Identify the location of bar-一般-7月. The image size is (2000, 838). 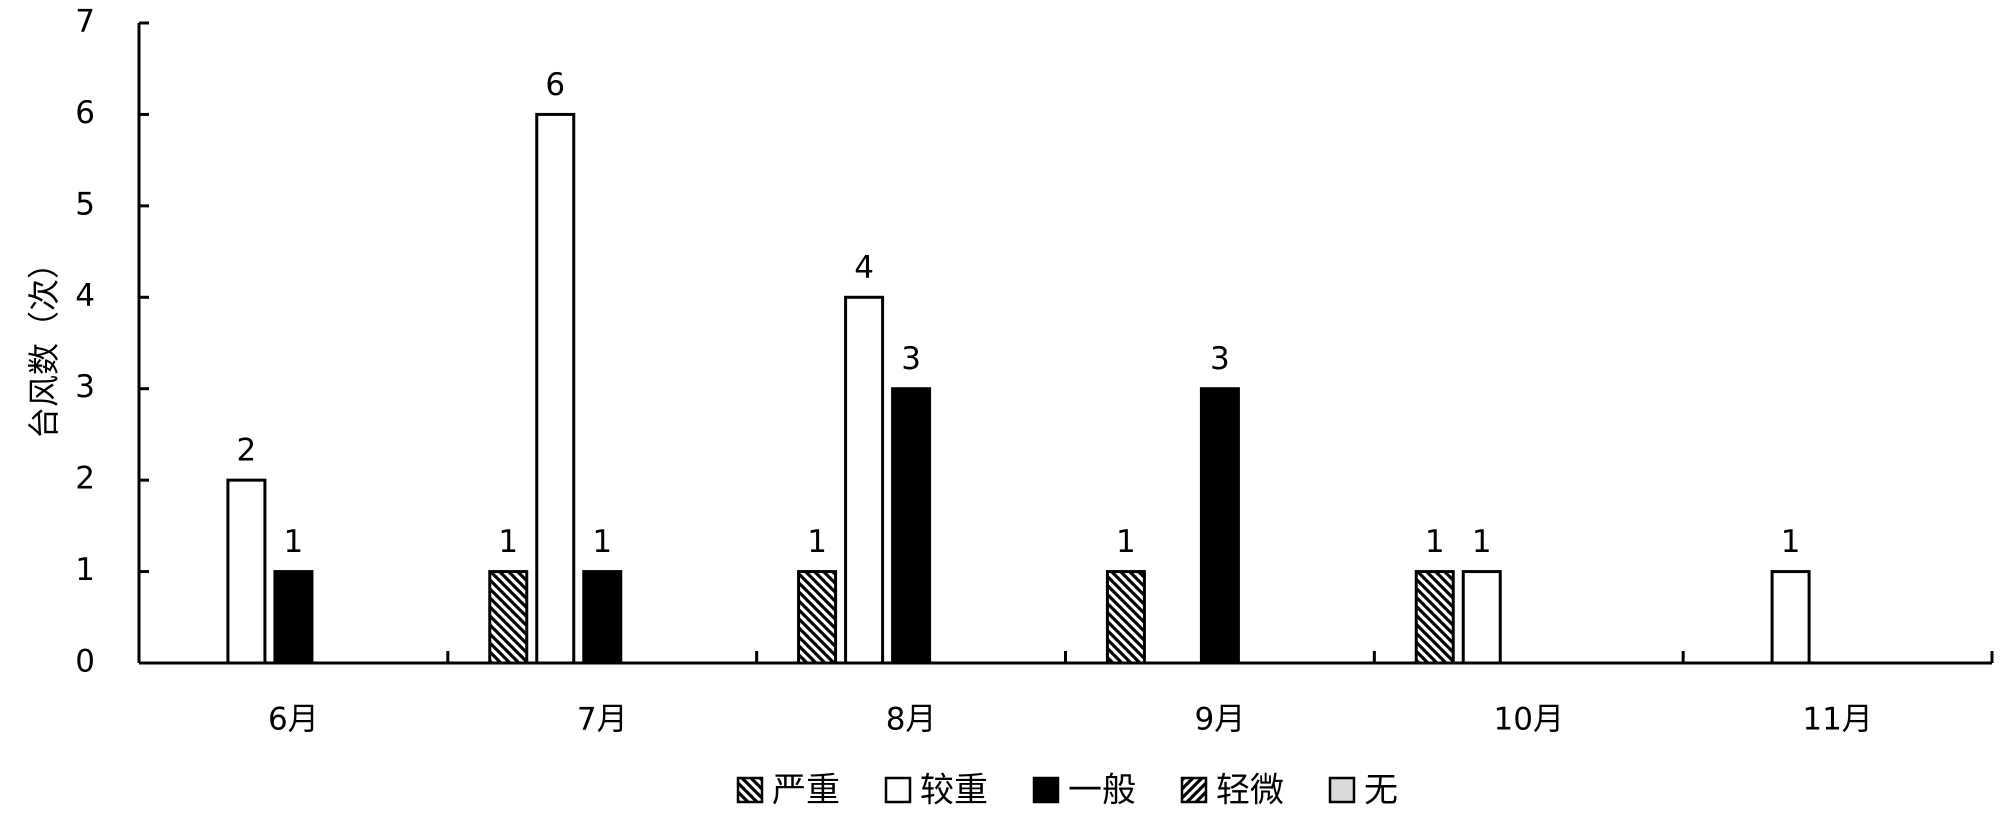
(602, 617).